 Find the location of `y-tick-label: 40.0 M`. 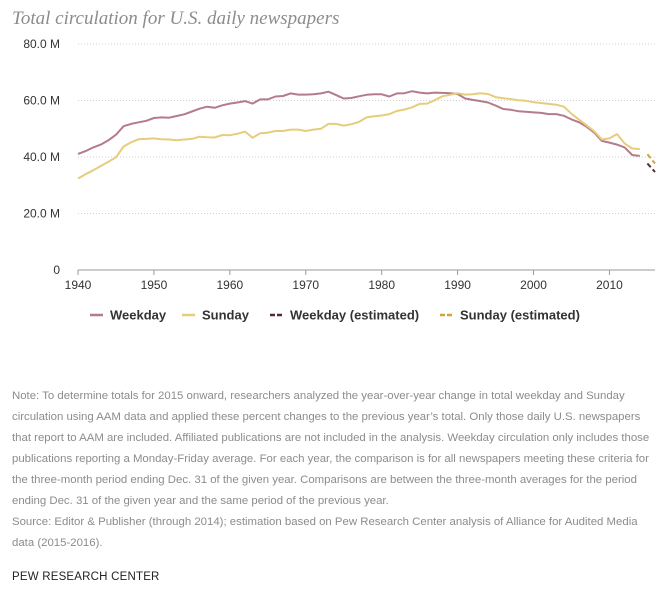

y-tick-label: 40.0 M is located at coordinates (41, 157).